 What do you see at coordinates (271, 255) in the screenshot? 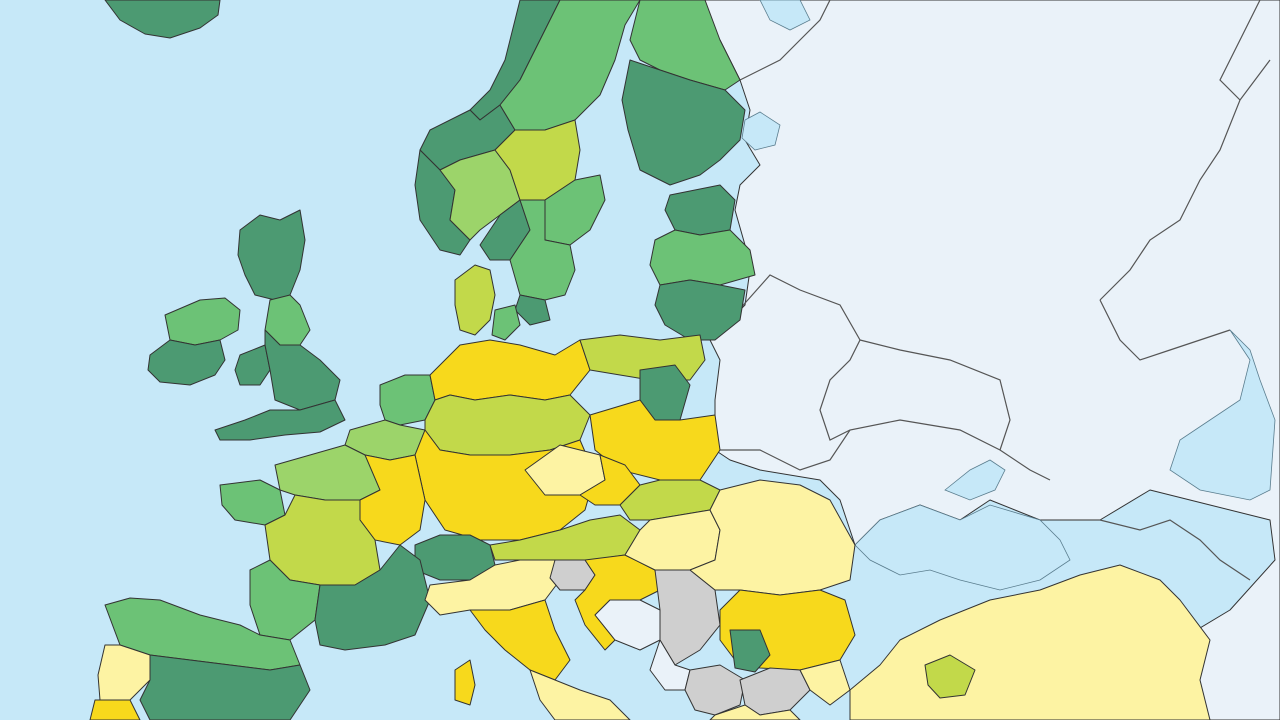
I see `scotland` at bounding box center [271, 255].